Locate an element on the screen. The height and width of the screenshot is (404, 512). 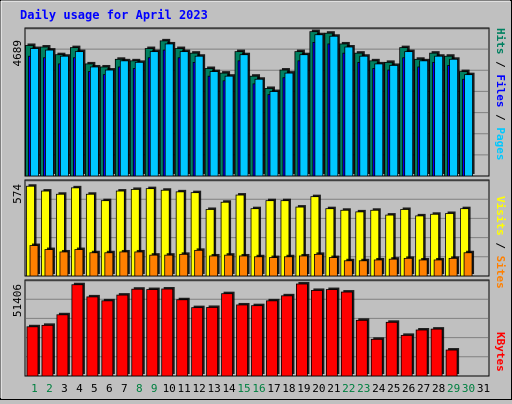
hits-ymax-label: 4689 is located at coordinates (17, 53).